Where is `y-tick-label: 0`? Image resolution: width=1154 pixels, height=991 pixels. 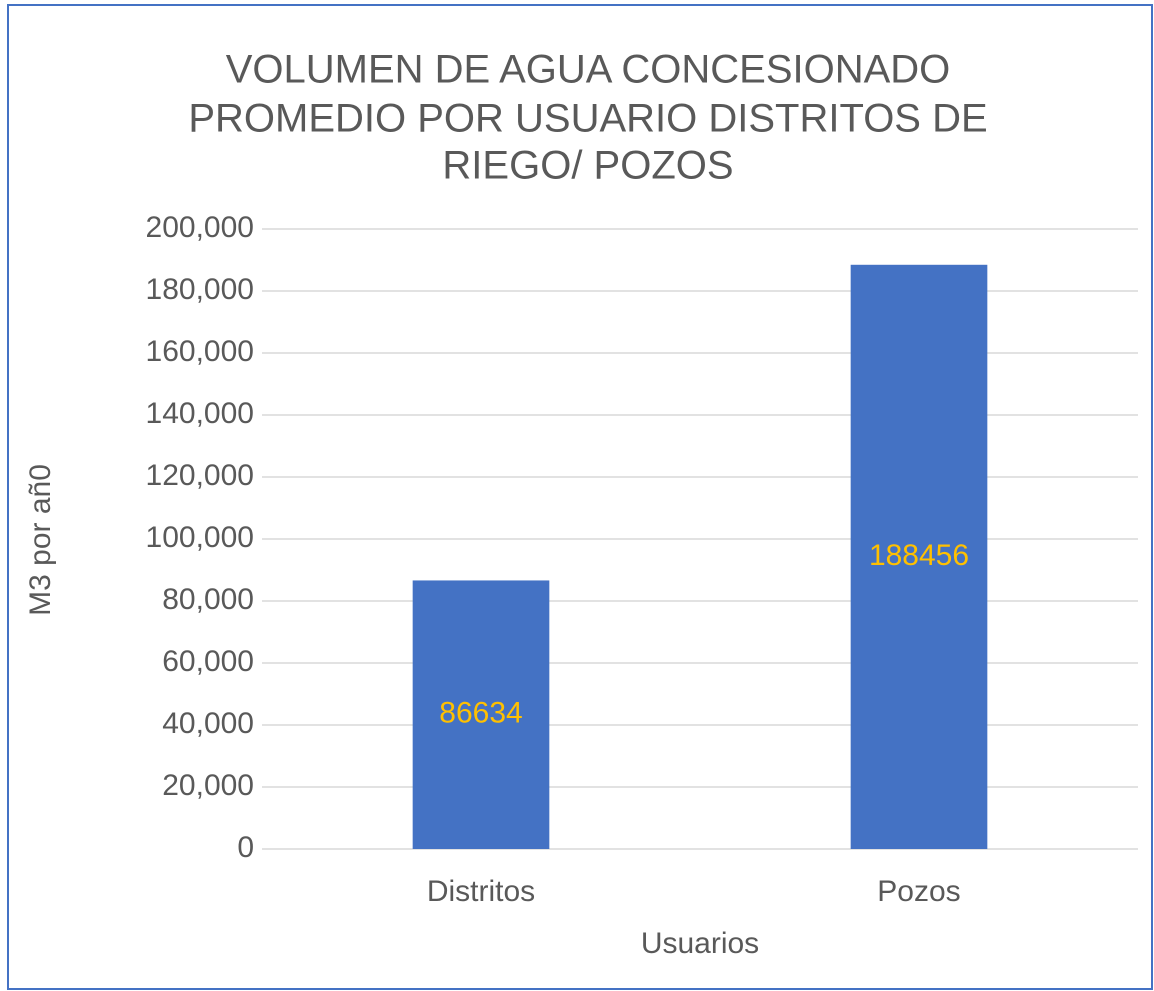
y-tick-label: 0 is located at coordinates (245, 847).